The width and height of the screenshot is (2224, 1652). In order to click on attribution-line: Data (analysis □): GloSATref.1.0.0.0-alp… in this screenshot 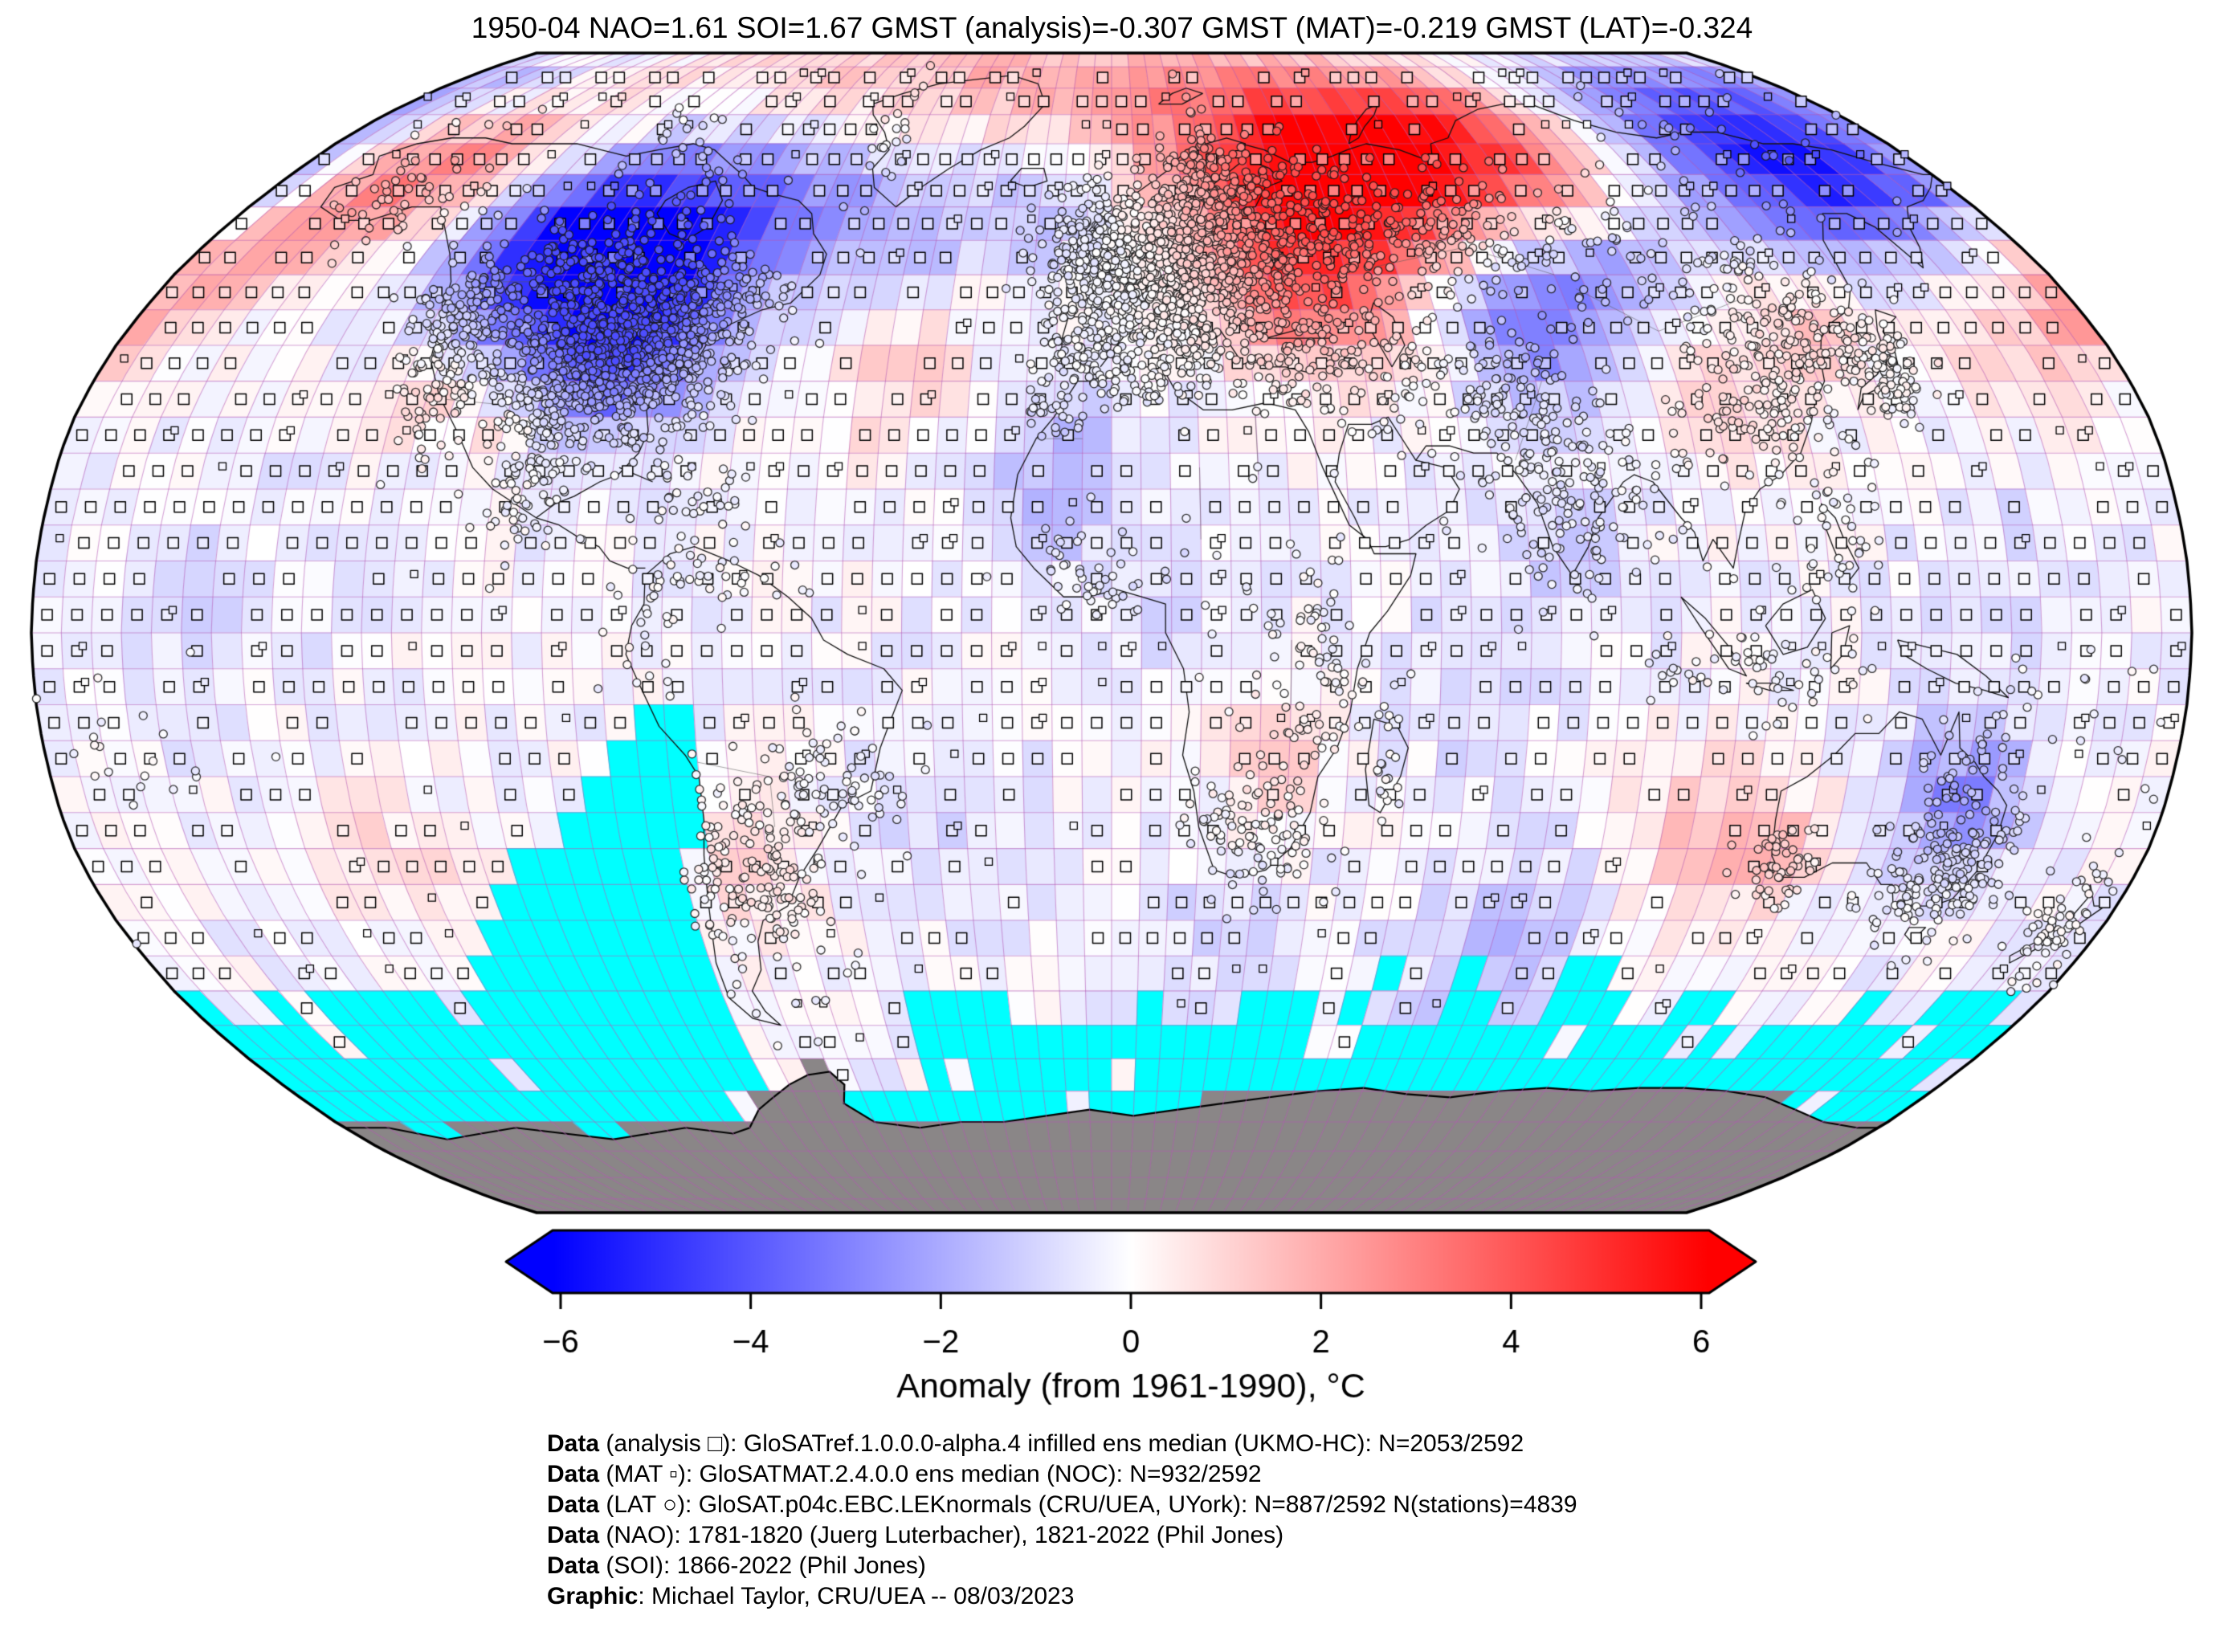, I will do `click(1035, 1443)`.